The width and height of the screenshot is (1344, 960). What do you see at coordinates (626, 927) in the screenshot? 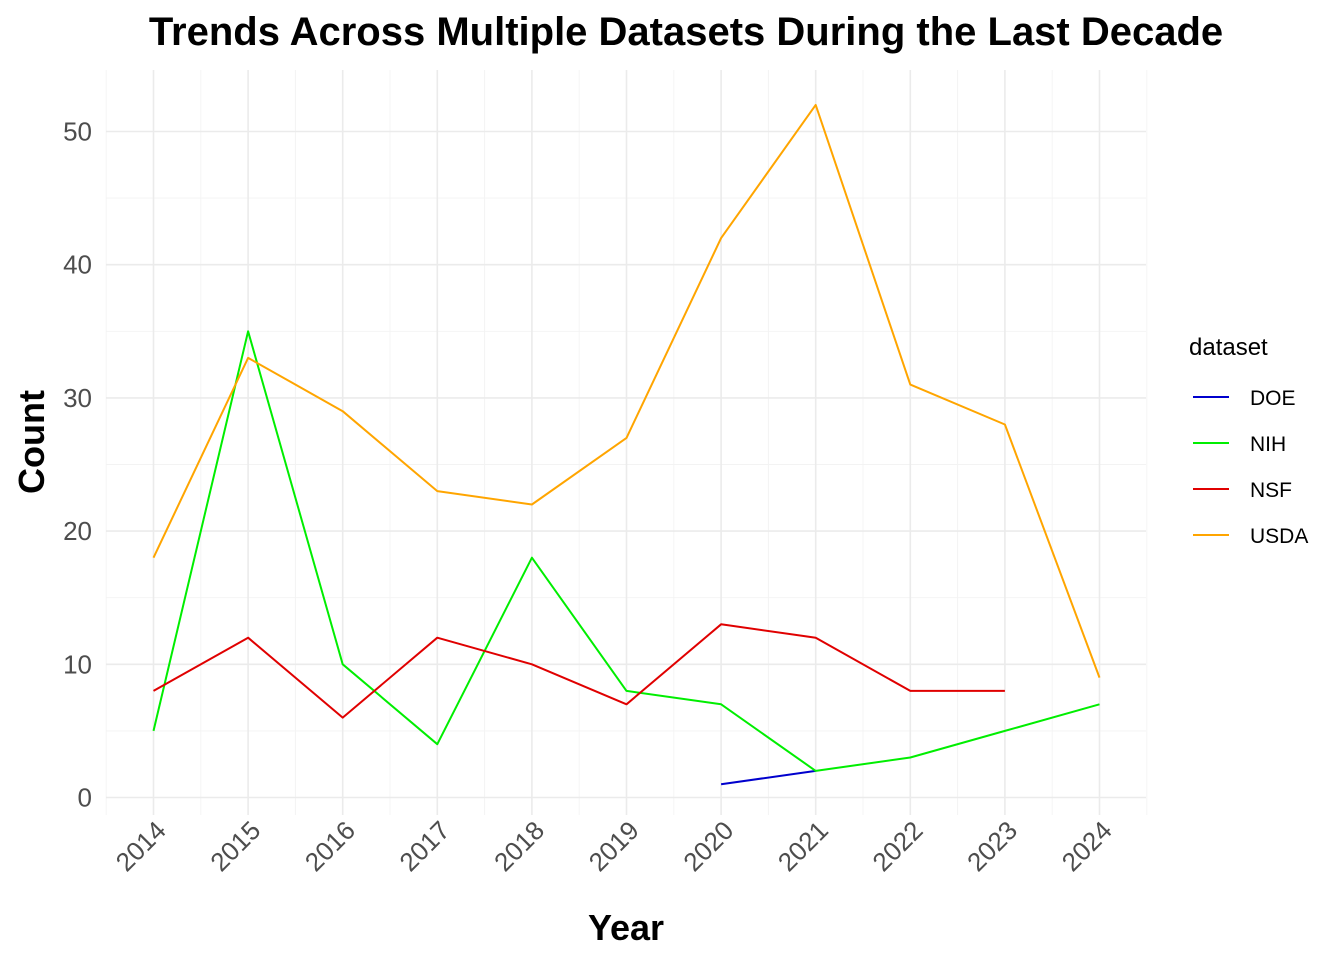
I see `x-axis-title: Year` at bounding box center [626, 927].